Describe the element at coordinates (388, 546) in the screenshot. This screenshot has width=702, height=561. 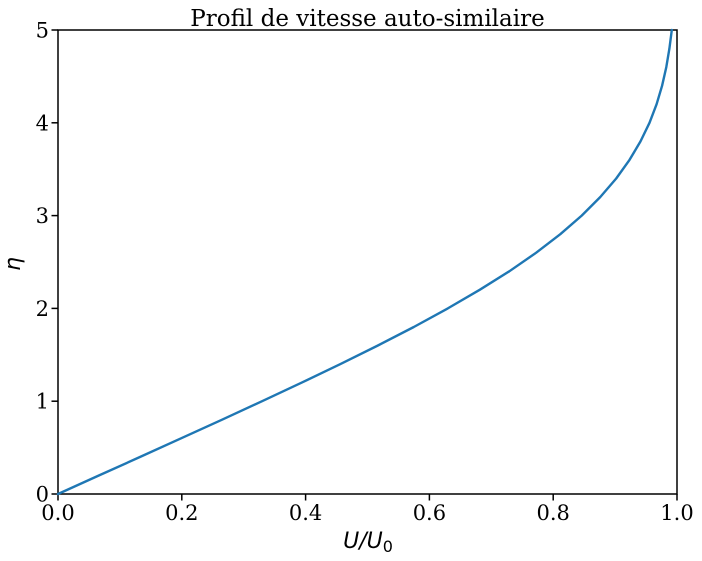
I see `x-axis-label-subscript: 0` at that location.